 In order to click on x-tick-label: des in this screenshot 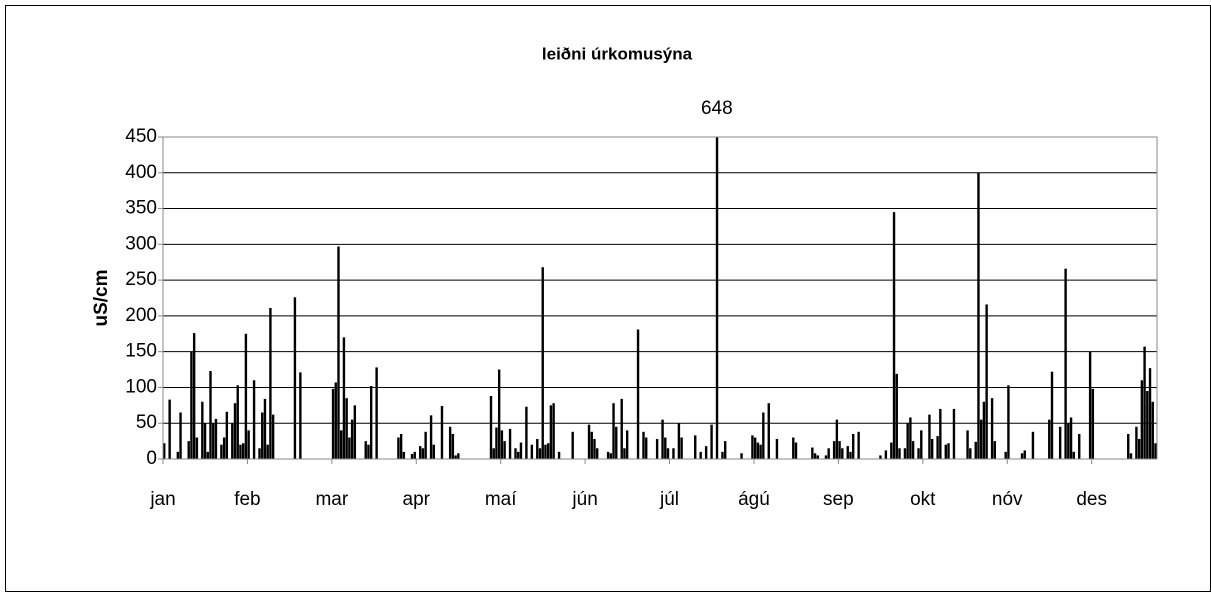, I will do `click(1091, 499)`.